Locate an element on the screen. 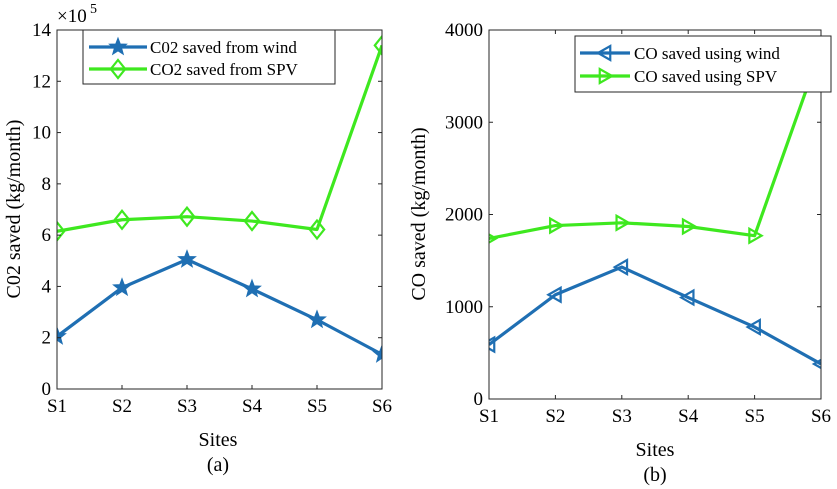  chart-b-xtick-label: S5 is located at coordinates (755, 416).